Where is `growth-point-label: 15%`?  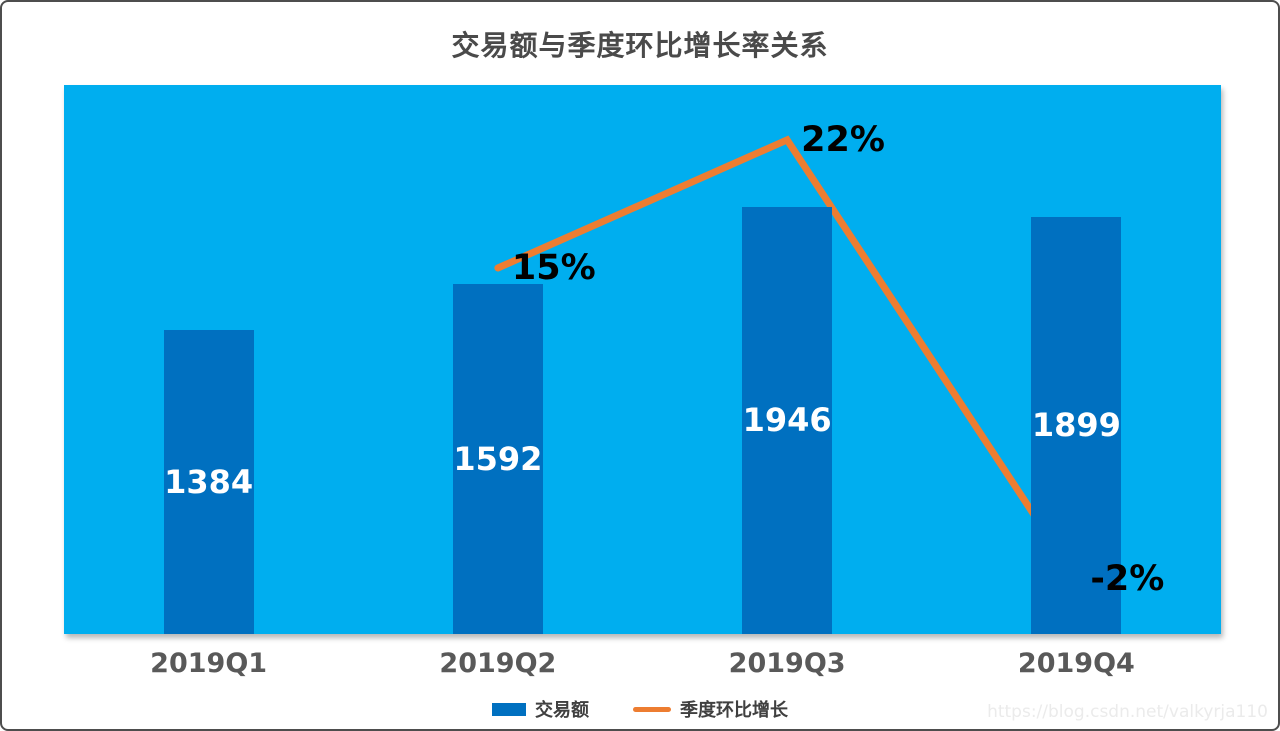
growth-point-label: 15% is located at coordinates (553, 268).